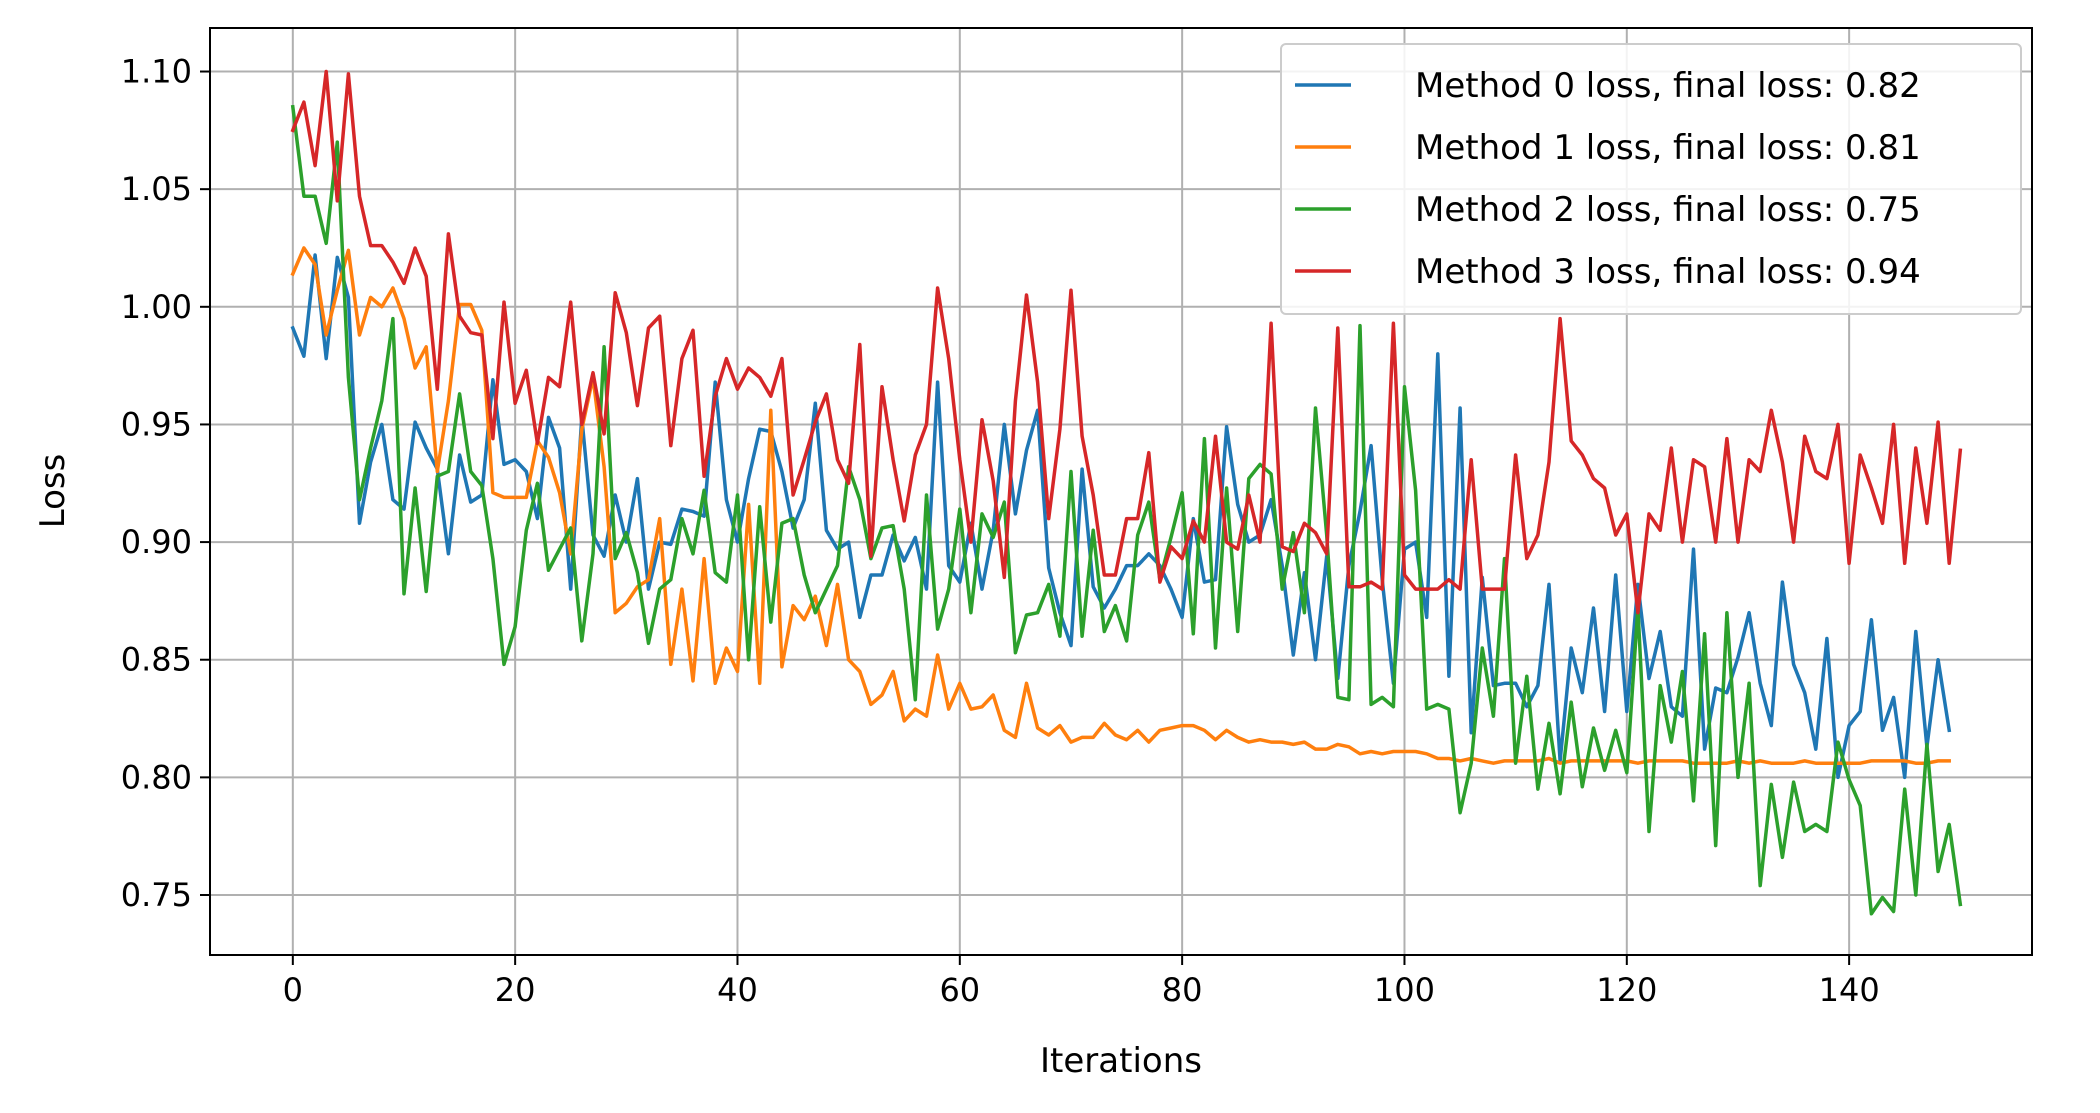 This screenshot has height=1113, width=2100. Describe the element at coordinates (1668, 272) in the screenshot. I see `legend-label-method-3: Method 3 loss, final loss: 0.94` at that location.